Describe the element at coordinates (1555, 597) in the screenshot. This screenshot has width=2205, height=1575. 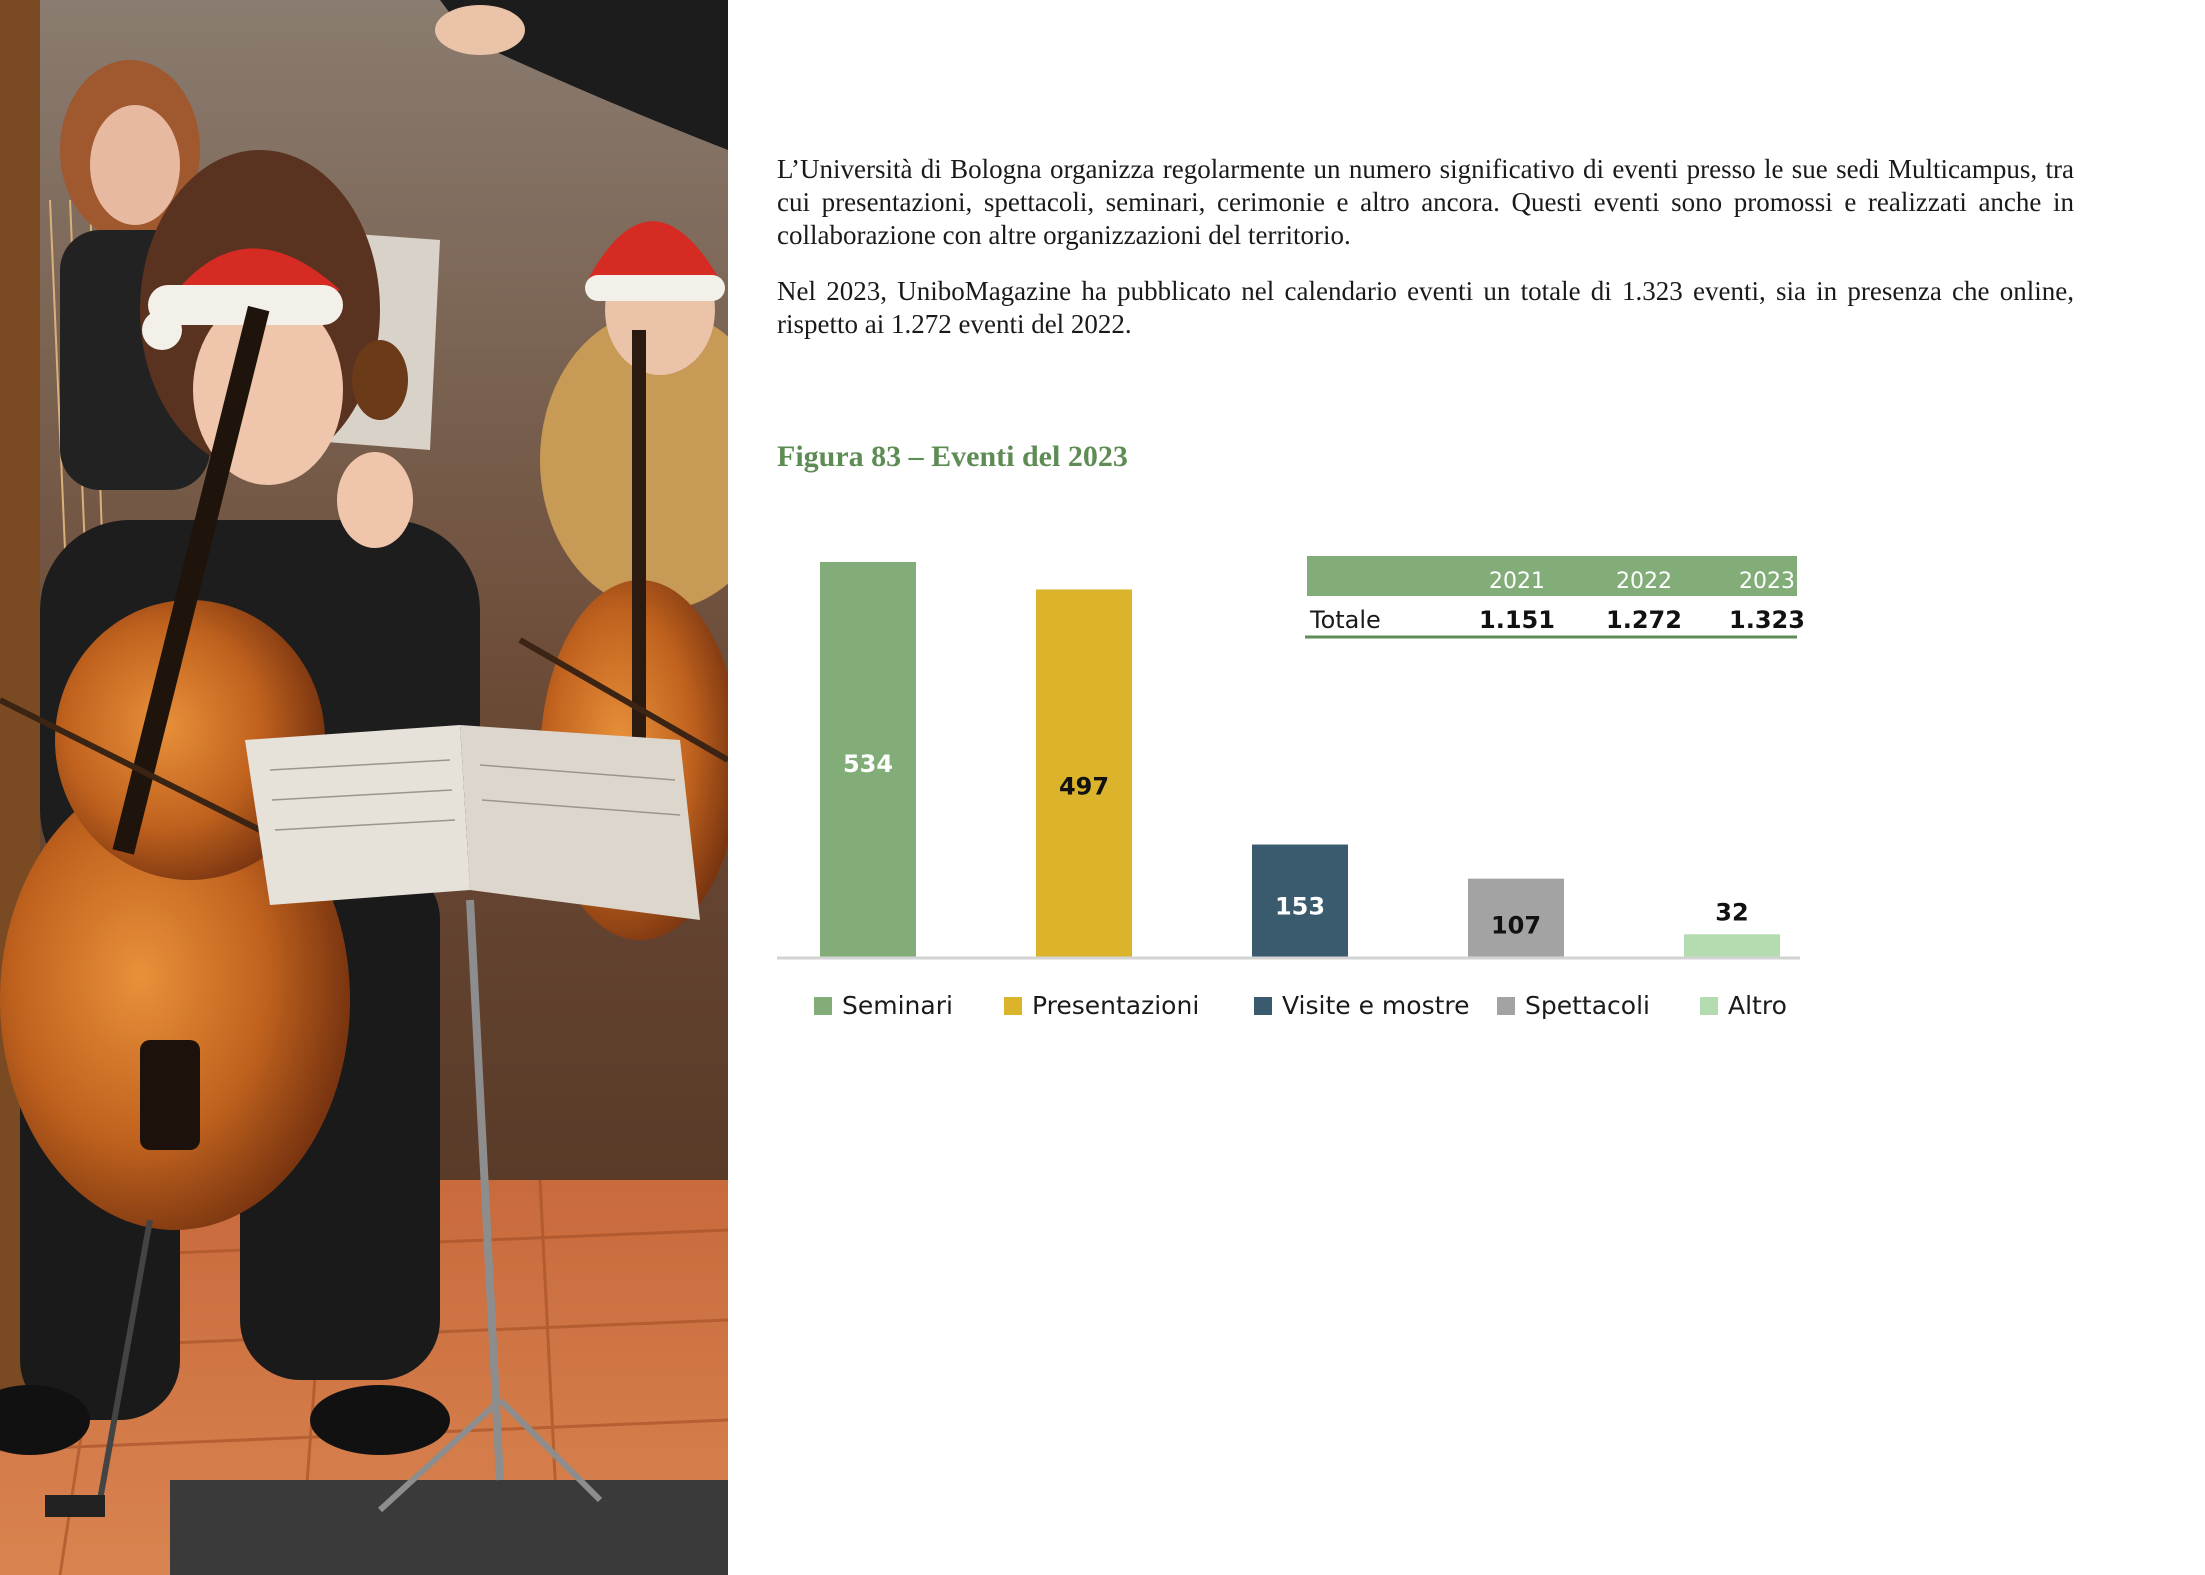
I see `totals-table: 2021 2022 2023 Totale 1.151 1.272 1.323` at that location.